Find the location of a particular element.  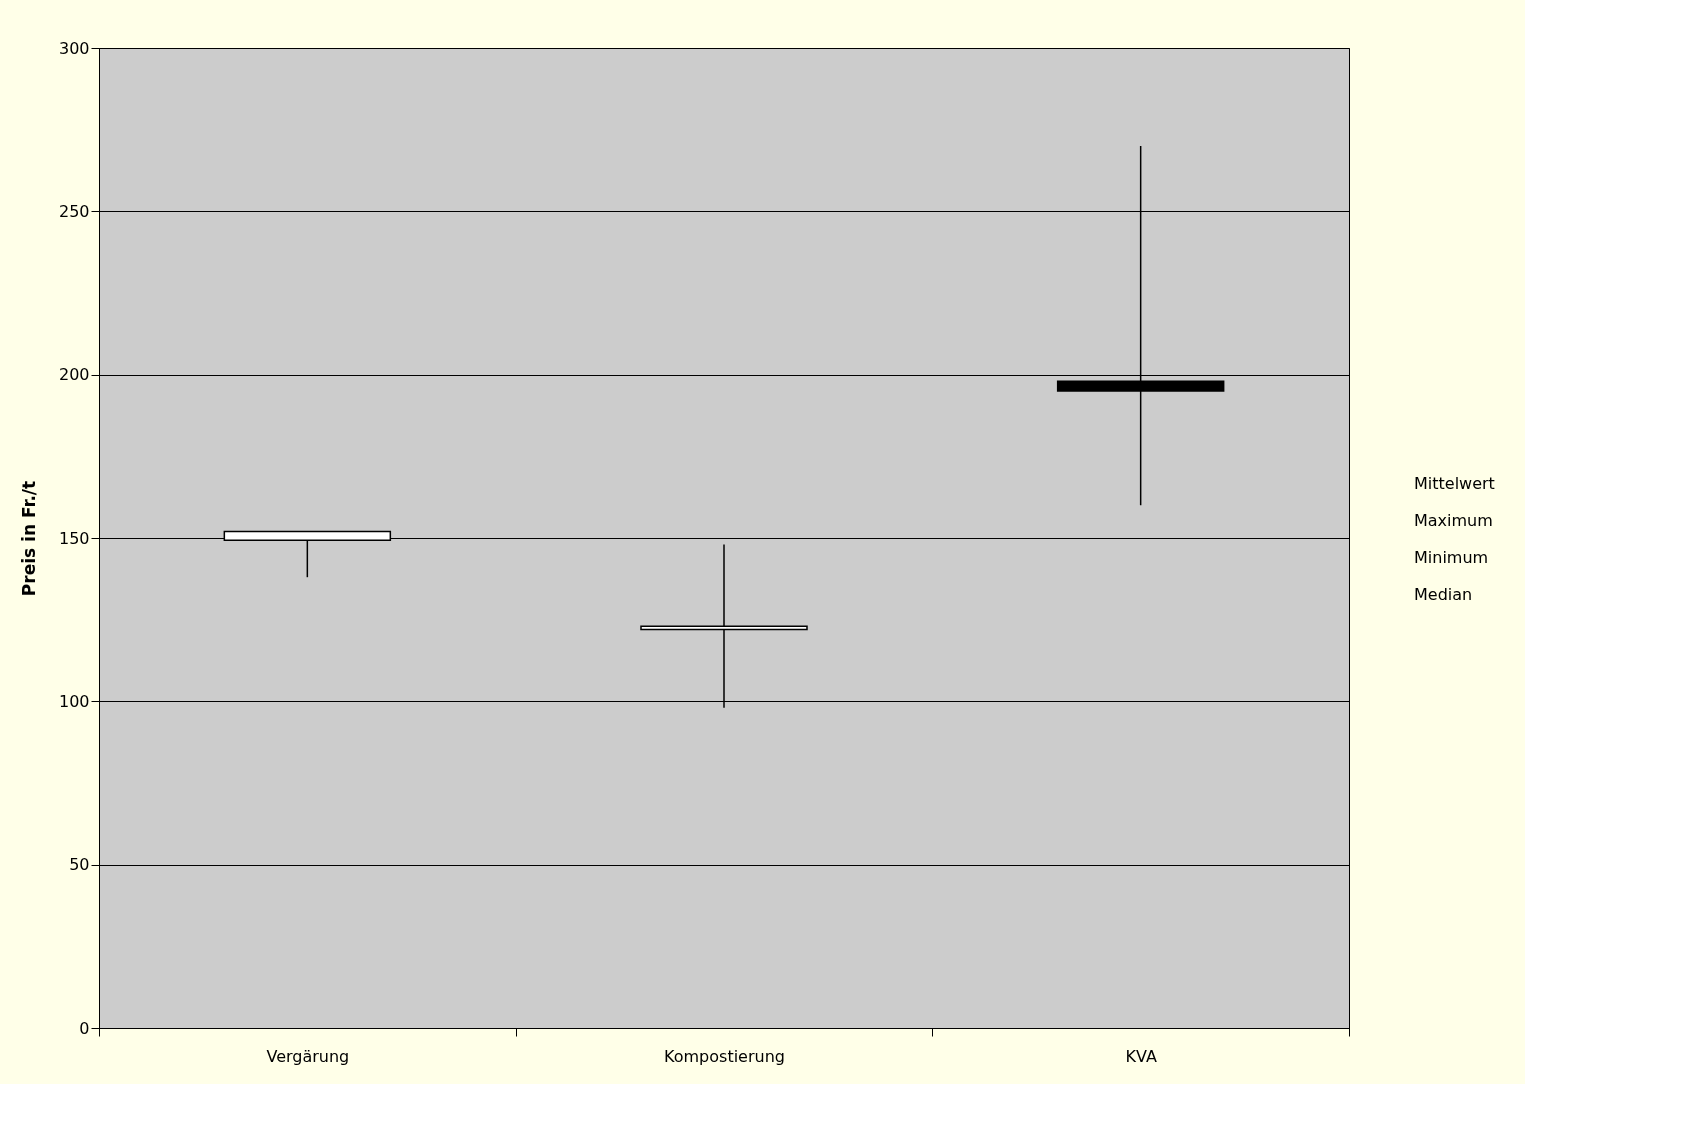

y-axis-title: Preis in Fr./t is located at coordinates (28, 538).